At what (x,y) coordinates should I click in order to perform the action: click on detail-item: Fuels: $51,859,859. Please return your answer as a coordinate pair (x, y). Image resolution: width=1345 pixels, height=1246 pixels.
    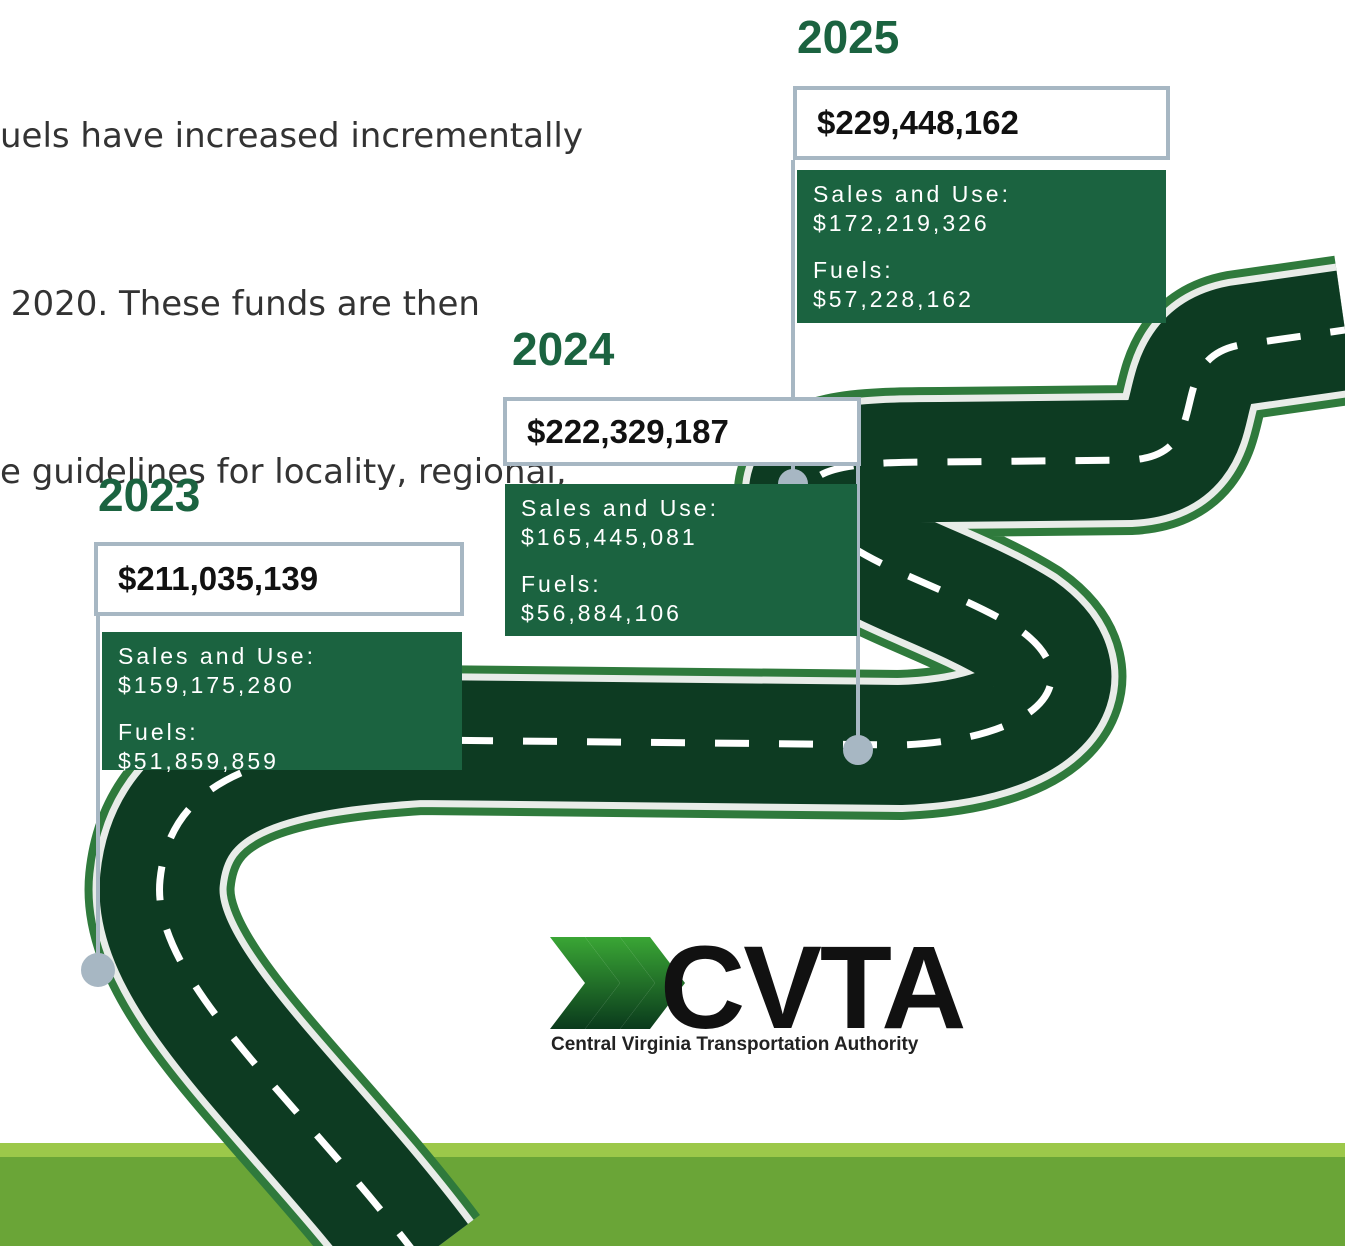
    Looking at the image, I should click on (282, 747).